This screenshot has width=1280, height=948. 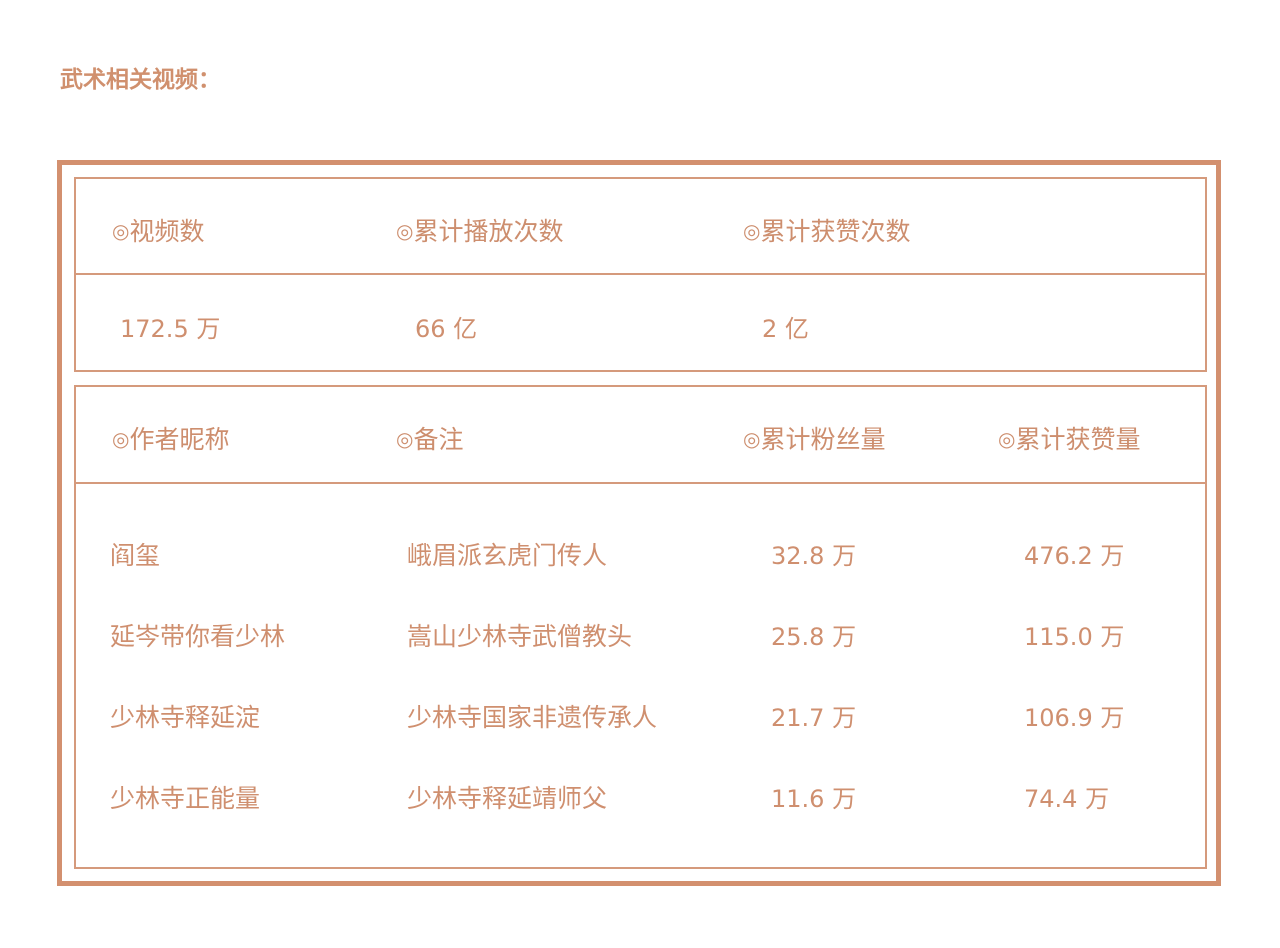 What do you see at coordinates (185, 798) in the screenshot?
I see `table-cell: 少林寺正能量` at bounding box center [185, 798].